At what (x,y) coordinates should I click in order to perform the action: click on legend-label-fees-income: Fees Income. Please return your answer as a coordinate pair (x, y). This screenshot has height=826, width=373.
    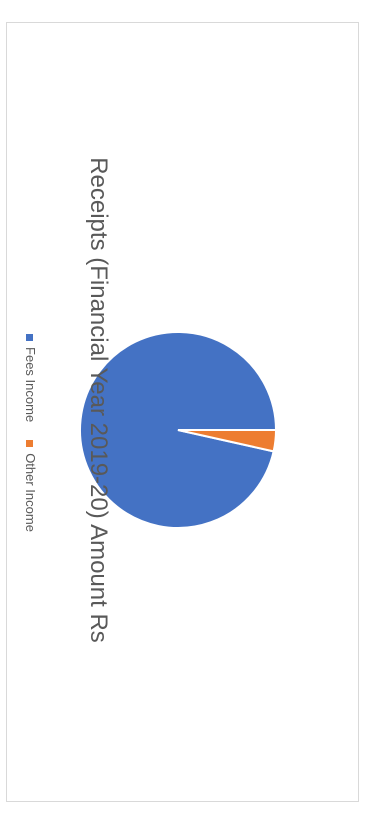
    Looking at the image, I should click on (30, 385).